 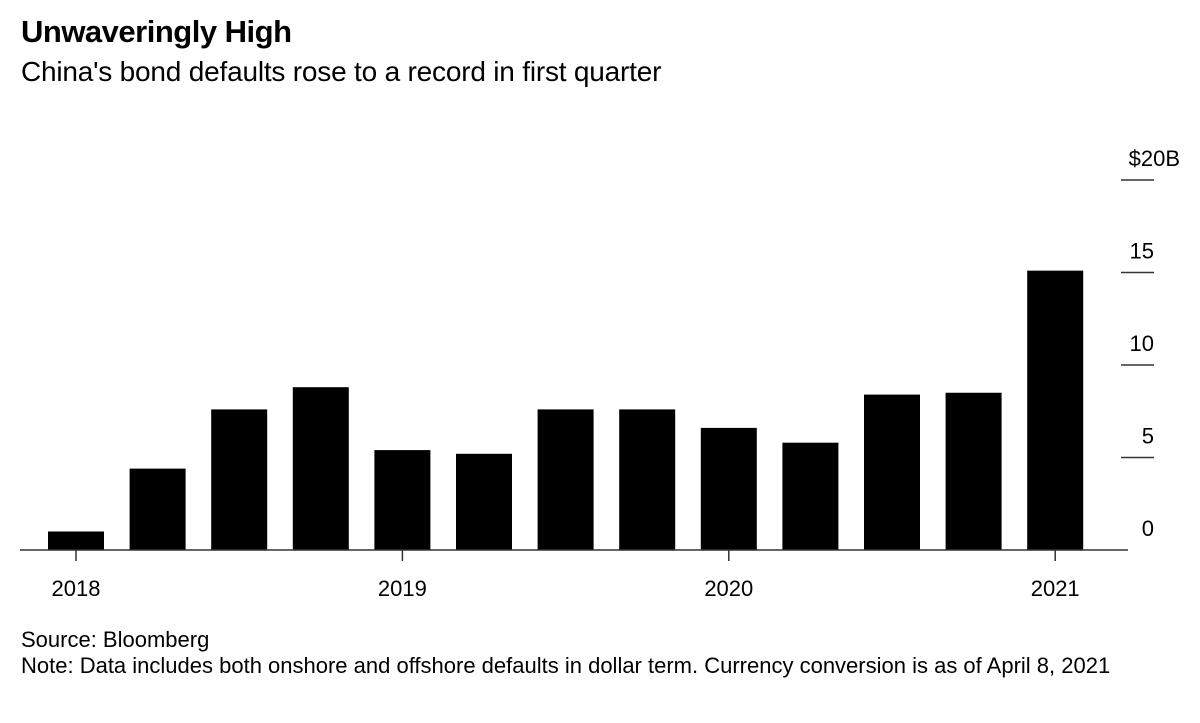 I want to click on source-note: Source: Bloomberg, so click(x=115, y=639).